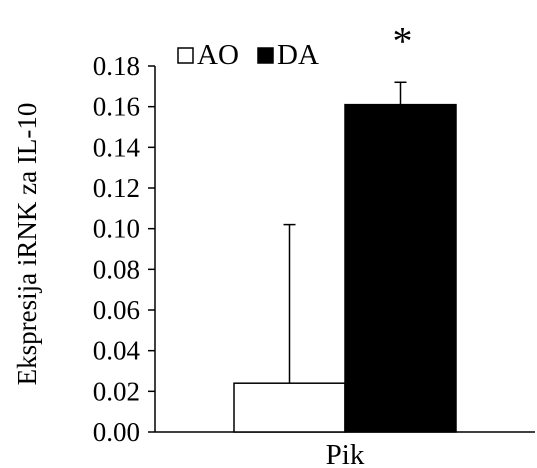 The height and width of the screenshot is (468, 537). What do you see at coordinates (117, 351) in the screenshot?
I see `y-tick-label: 0.04` at bounding box center [117, 351].